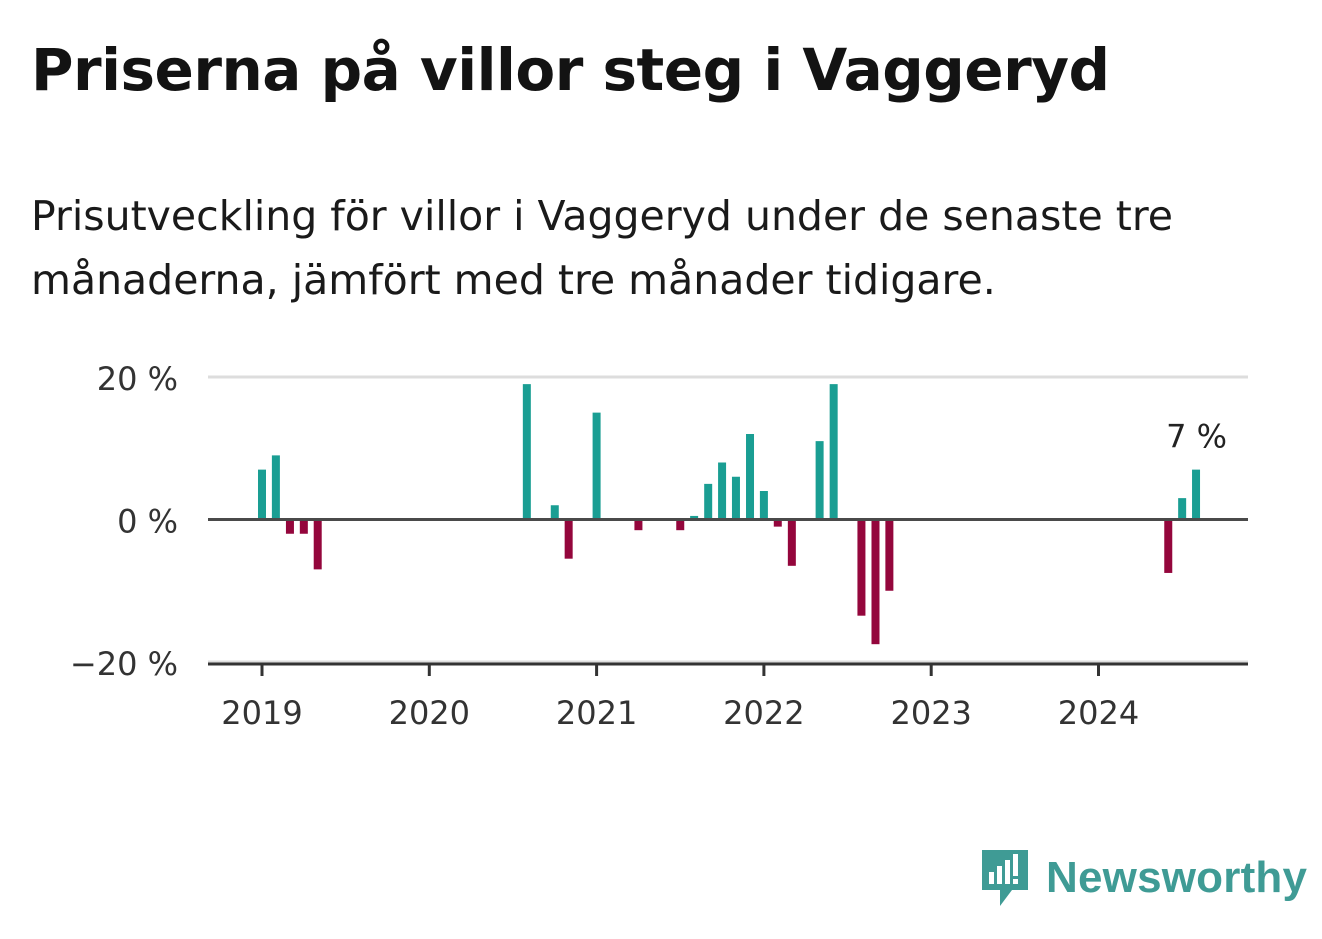 The width and height of the screenshot is (1322, 939). What do you see at coordinates (728, 597) in the screenshot?
I see `axis-layer` at bounding box center [728, 597].